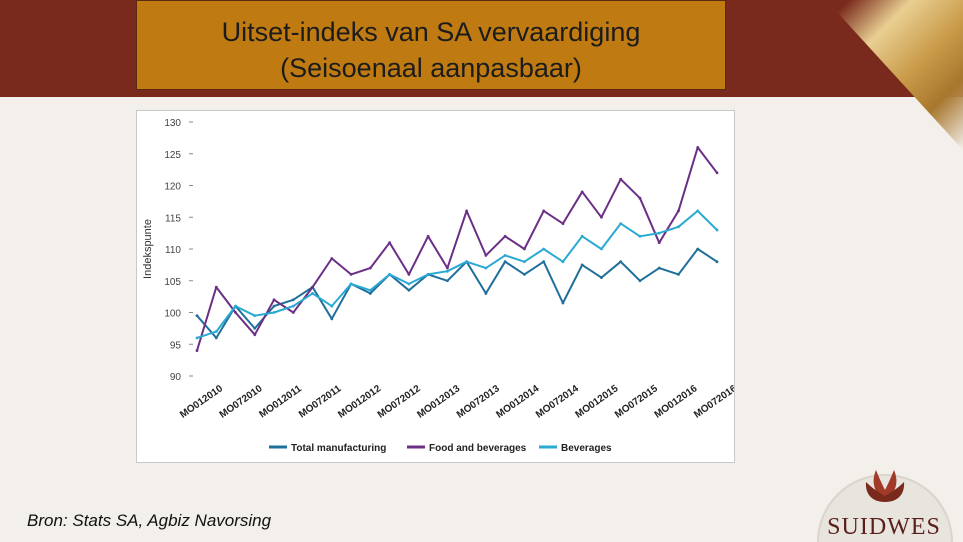 This screenshot has width=963, height=542. I want to click on logo-text: SUIDWES, so click(884, 527).